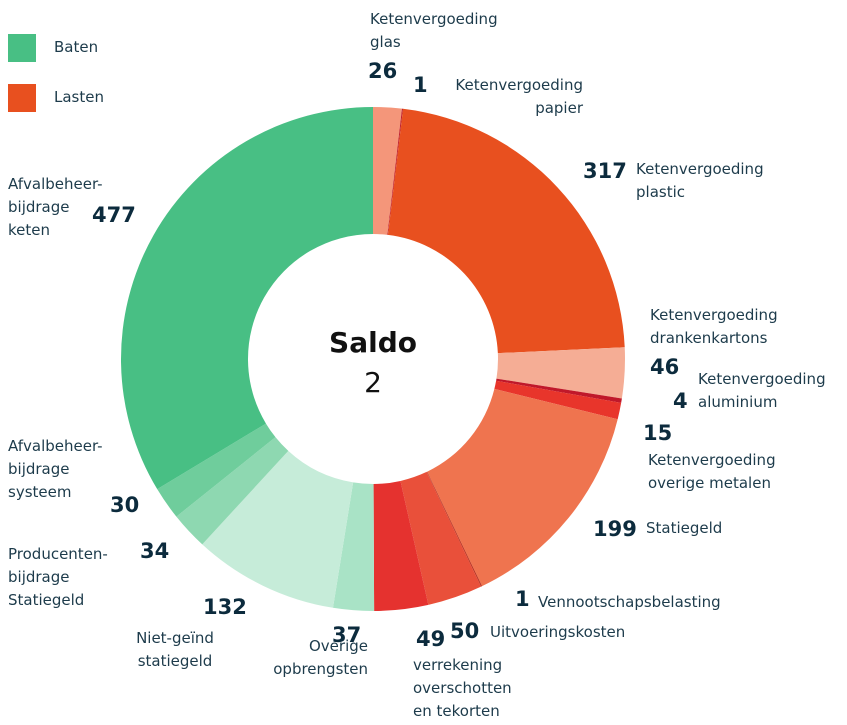  Describe the element at coordinates (347, 635) in the screenshot. I see `value-label: 37` at that location.